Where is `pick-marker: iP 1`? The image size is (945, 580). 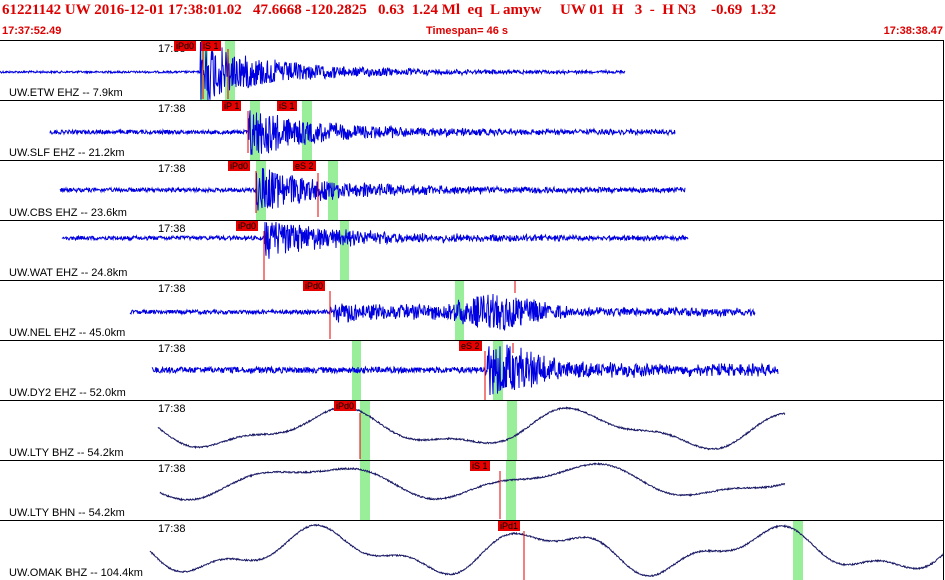
pick-marker: iP 1 is located at coordinates (232, 106).